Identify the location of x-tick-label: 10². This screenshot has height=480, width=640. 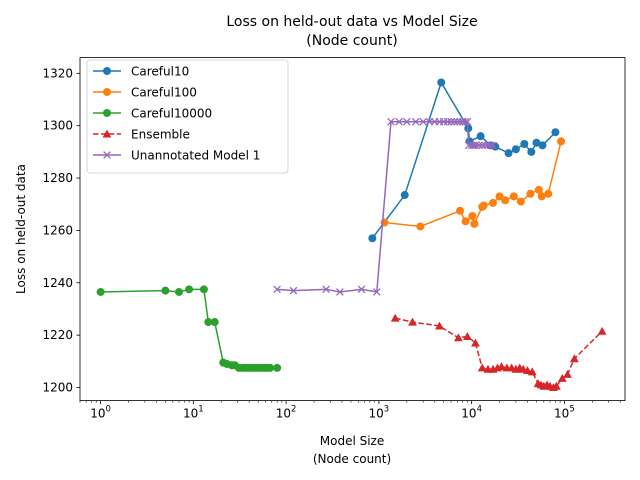
(286, 413).